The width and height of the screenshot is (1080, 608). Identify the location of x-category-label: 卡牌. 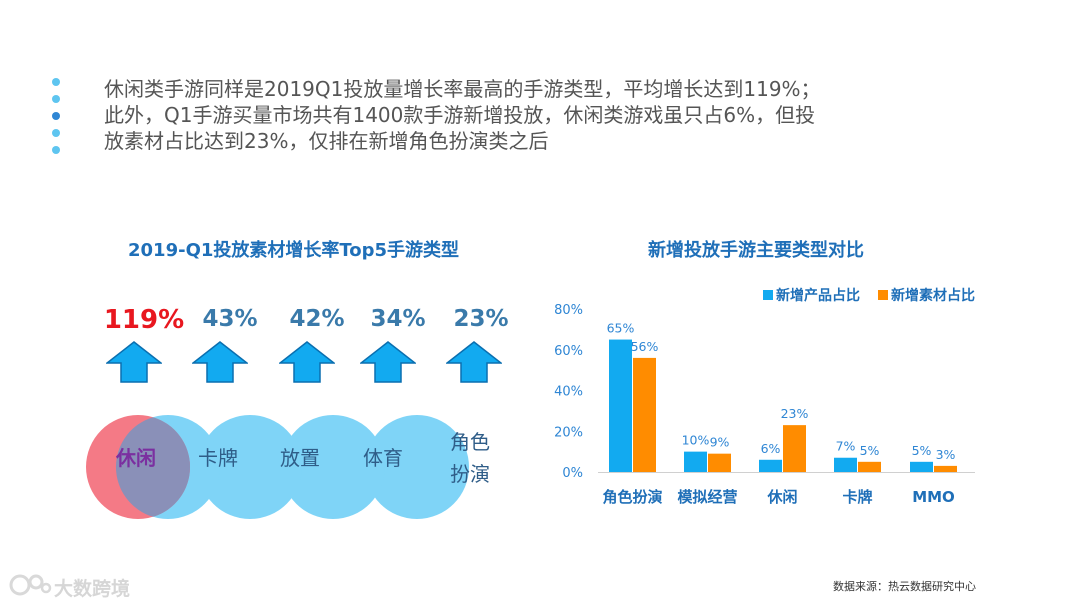
(857, 497).